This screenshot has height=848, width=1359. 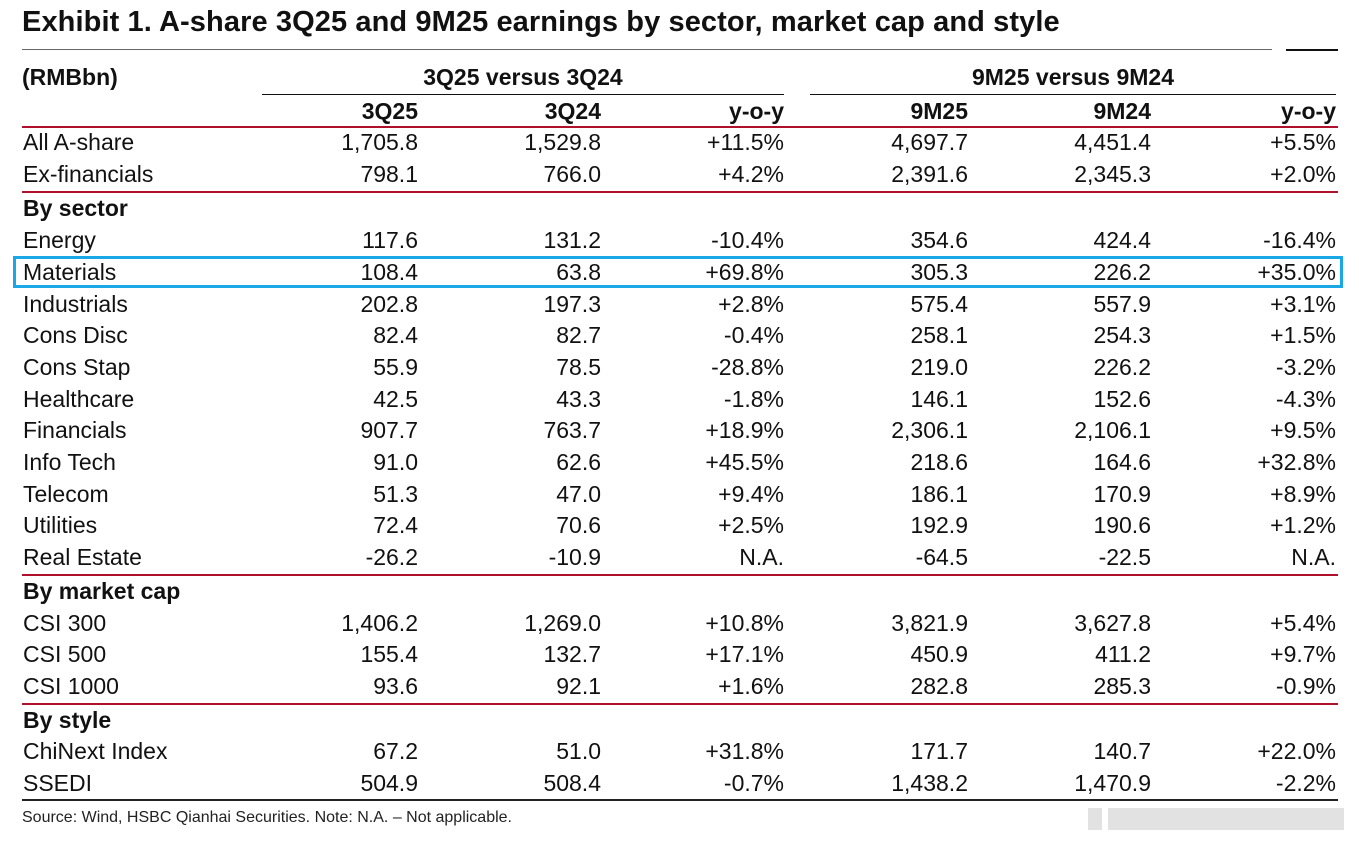 I want to click on cell-y-o-y: -10.4%, so click(x=747, y=240).